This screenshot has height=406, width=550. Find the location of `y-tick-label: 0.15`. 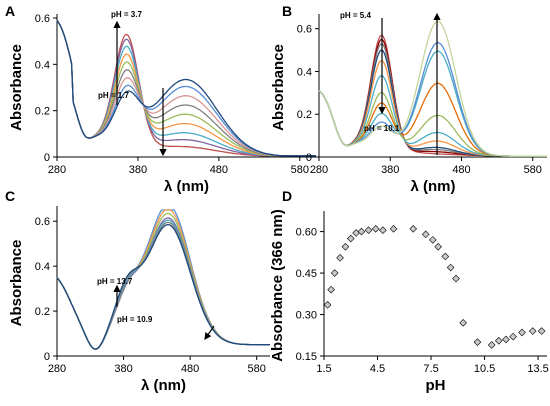

y-tick-label: 0.15 is located at coordinates (306, 357).